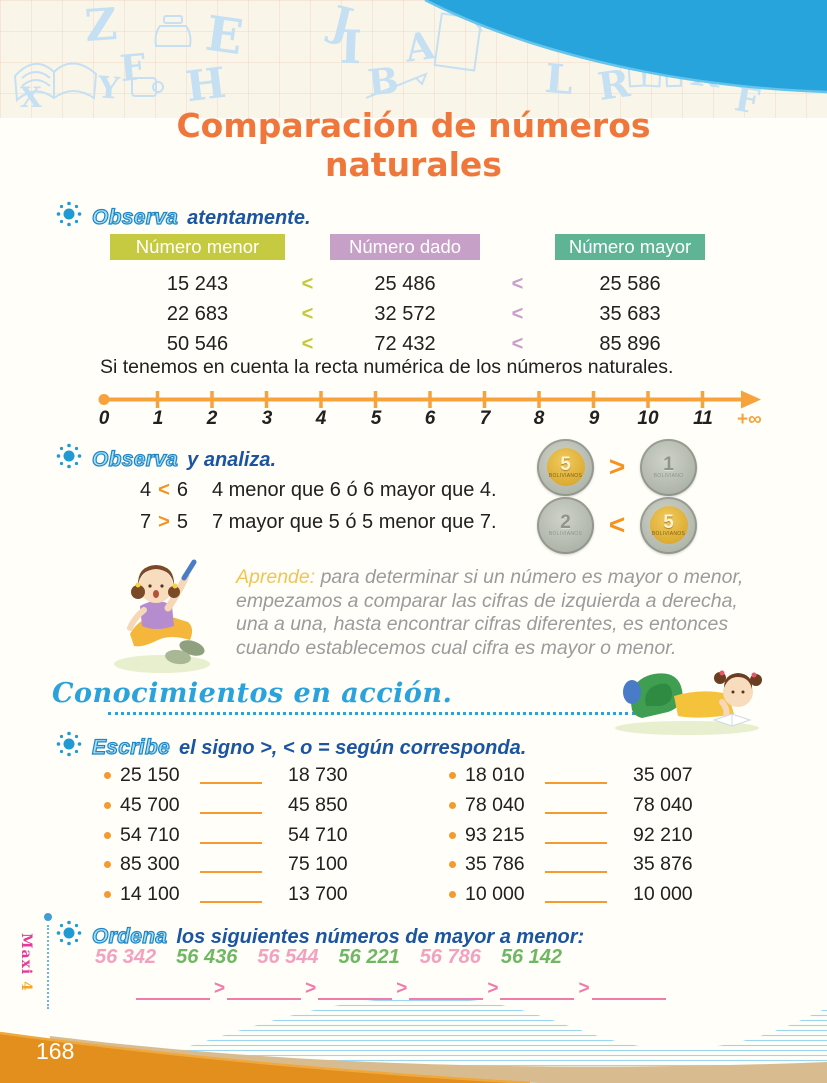 The width and height of the screenshot is (827, 1083). I want to click on exercise-number: 93 215, so click(495, 834).